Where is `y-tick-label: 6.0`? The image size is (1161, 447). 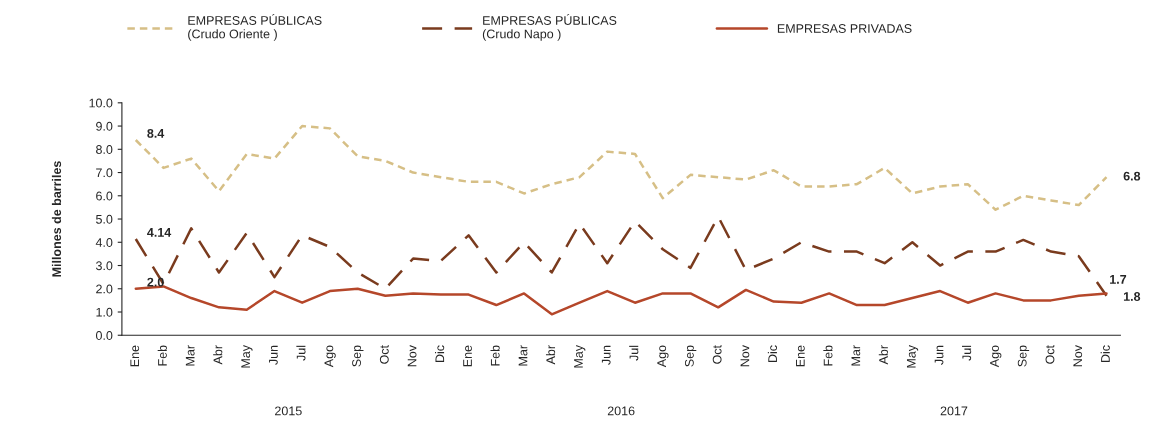
y-tick-label: 6.0 is located at coordinates (104, 196).